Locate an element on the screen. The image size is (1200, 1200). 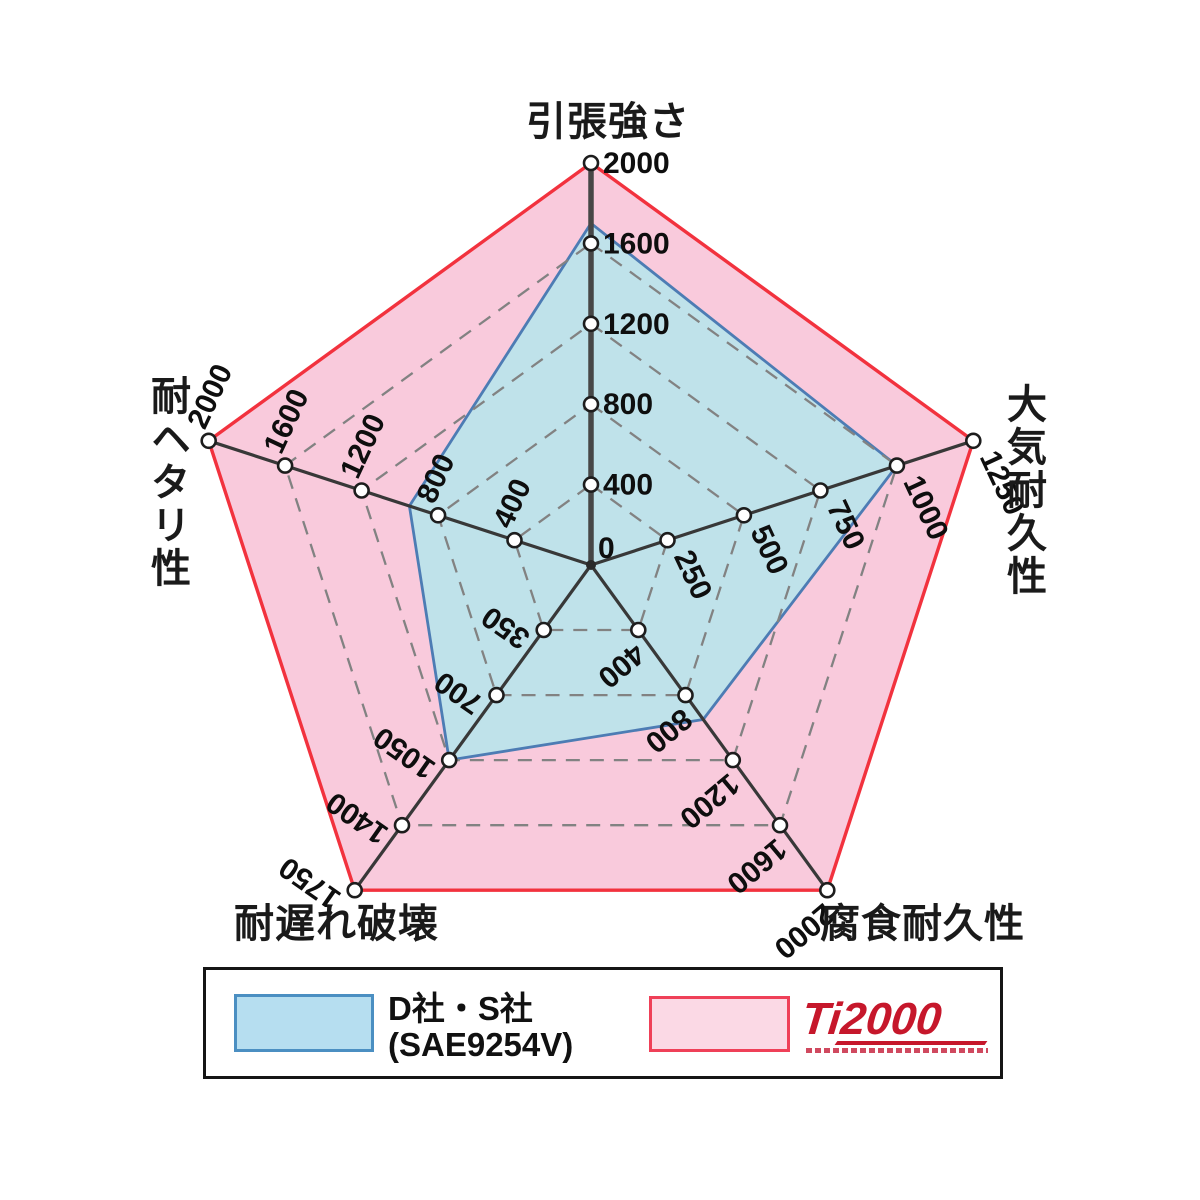
legend-label-line1: D社・S社 is located at coordinates (460, 1008).